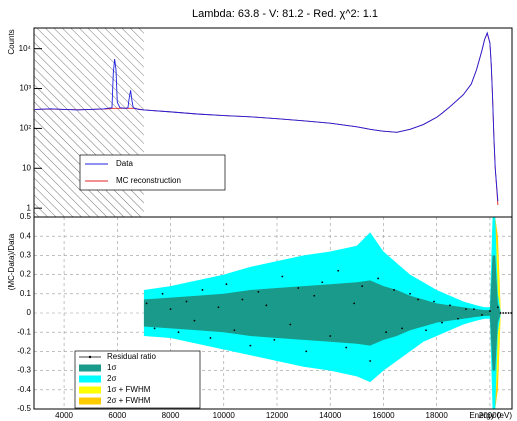  Describe the element at coordinates (26, 274) in the screenshot. I see `y-tick-label: 0.2` at that location.